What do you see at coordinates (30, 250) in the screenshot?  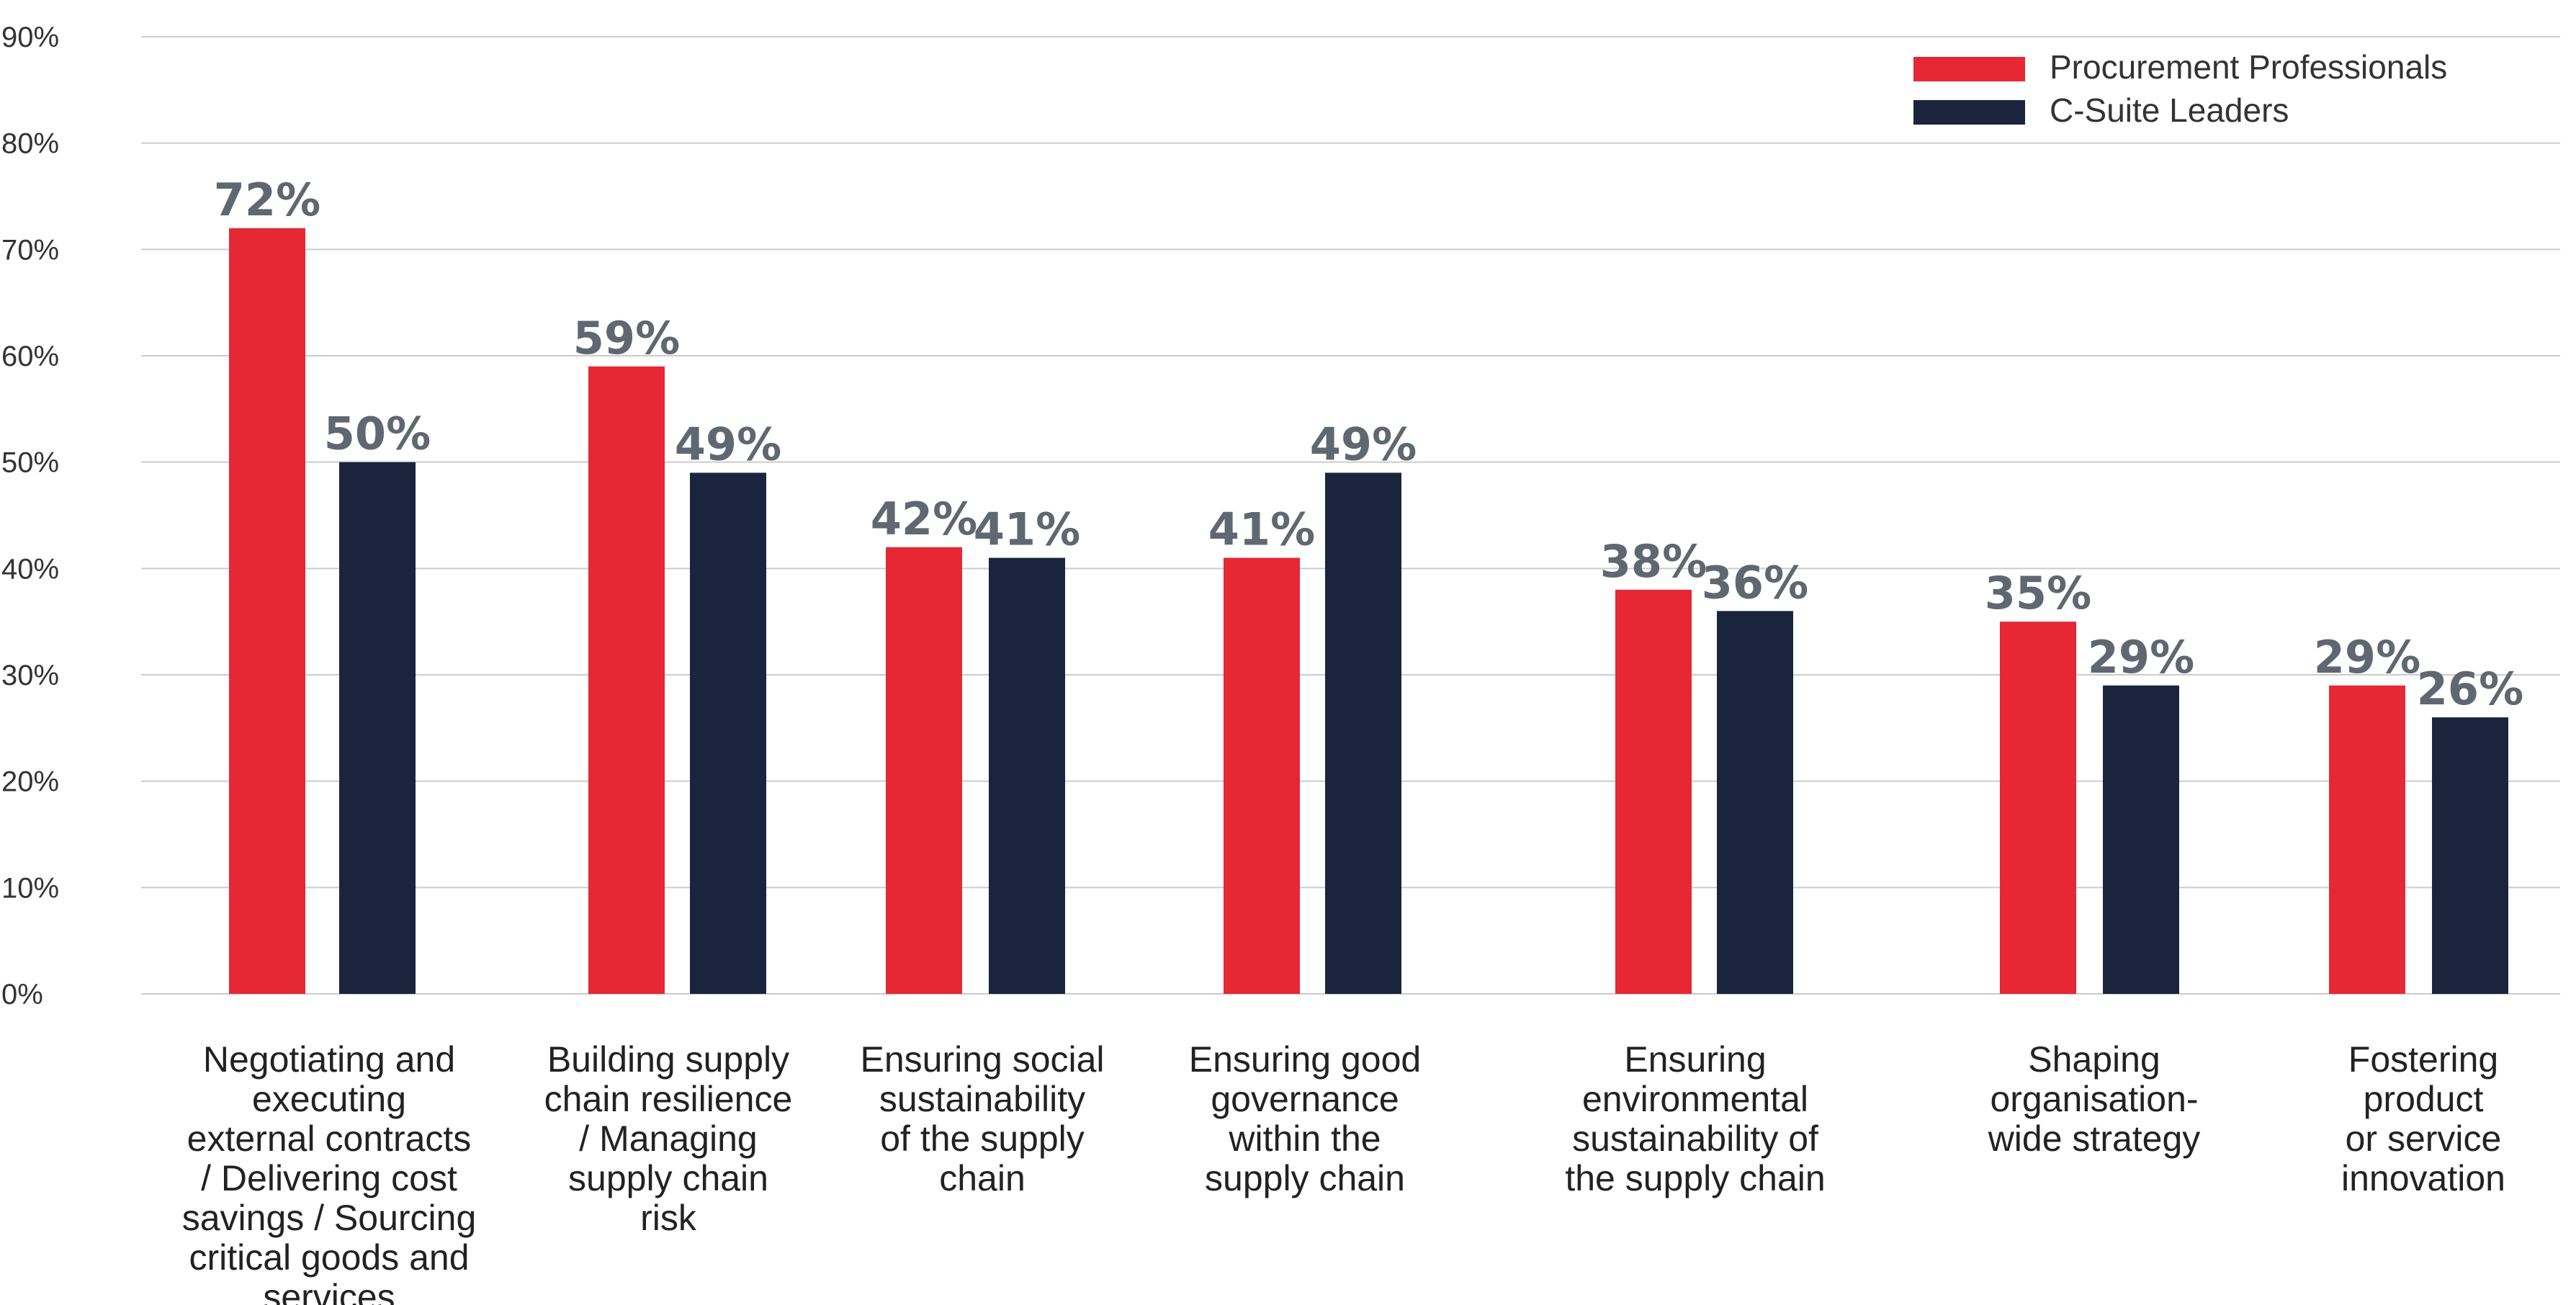 I see `y-tick-label: 70%` at bounding box center [30, 250].